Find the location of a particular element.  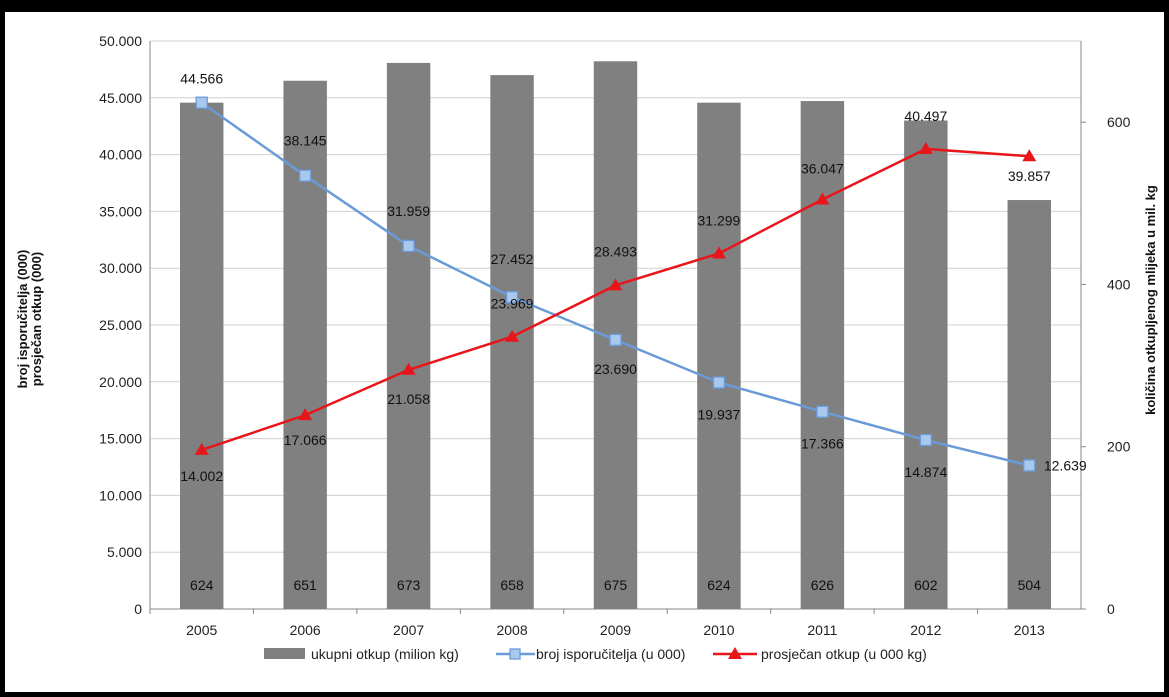

legend-label: broj isporučitelja (u 000) is located at coordinates (610, 654).